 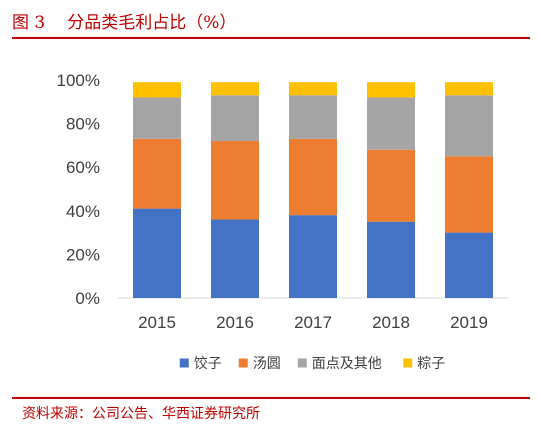 I want to click on legend-label: 面点及其他, so click(x=347, y=364).